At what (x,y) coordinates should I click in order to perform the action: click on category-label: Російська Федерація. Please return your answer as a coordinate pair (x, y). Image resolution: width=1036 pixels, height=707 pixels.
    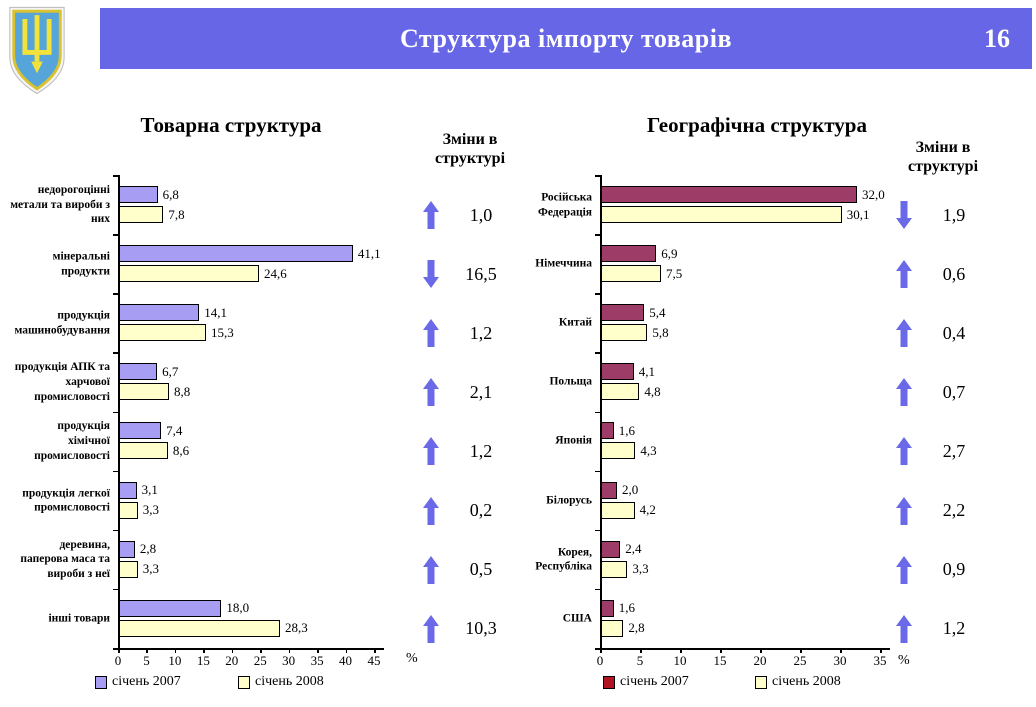
    Looking at the image, I should click on (565, 204).